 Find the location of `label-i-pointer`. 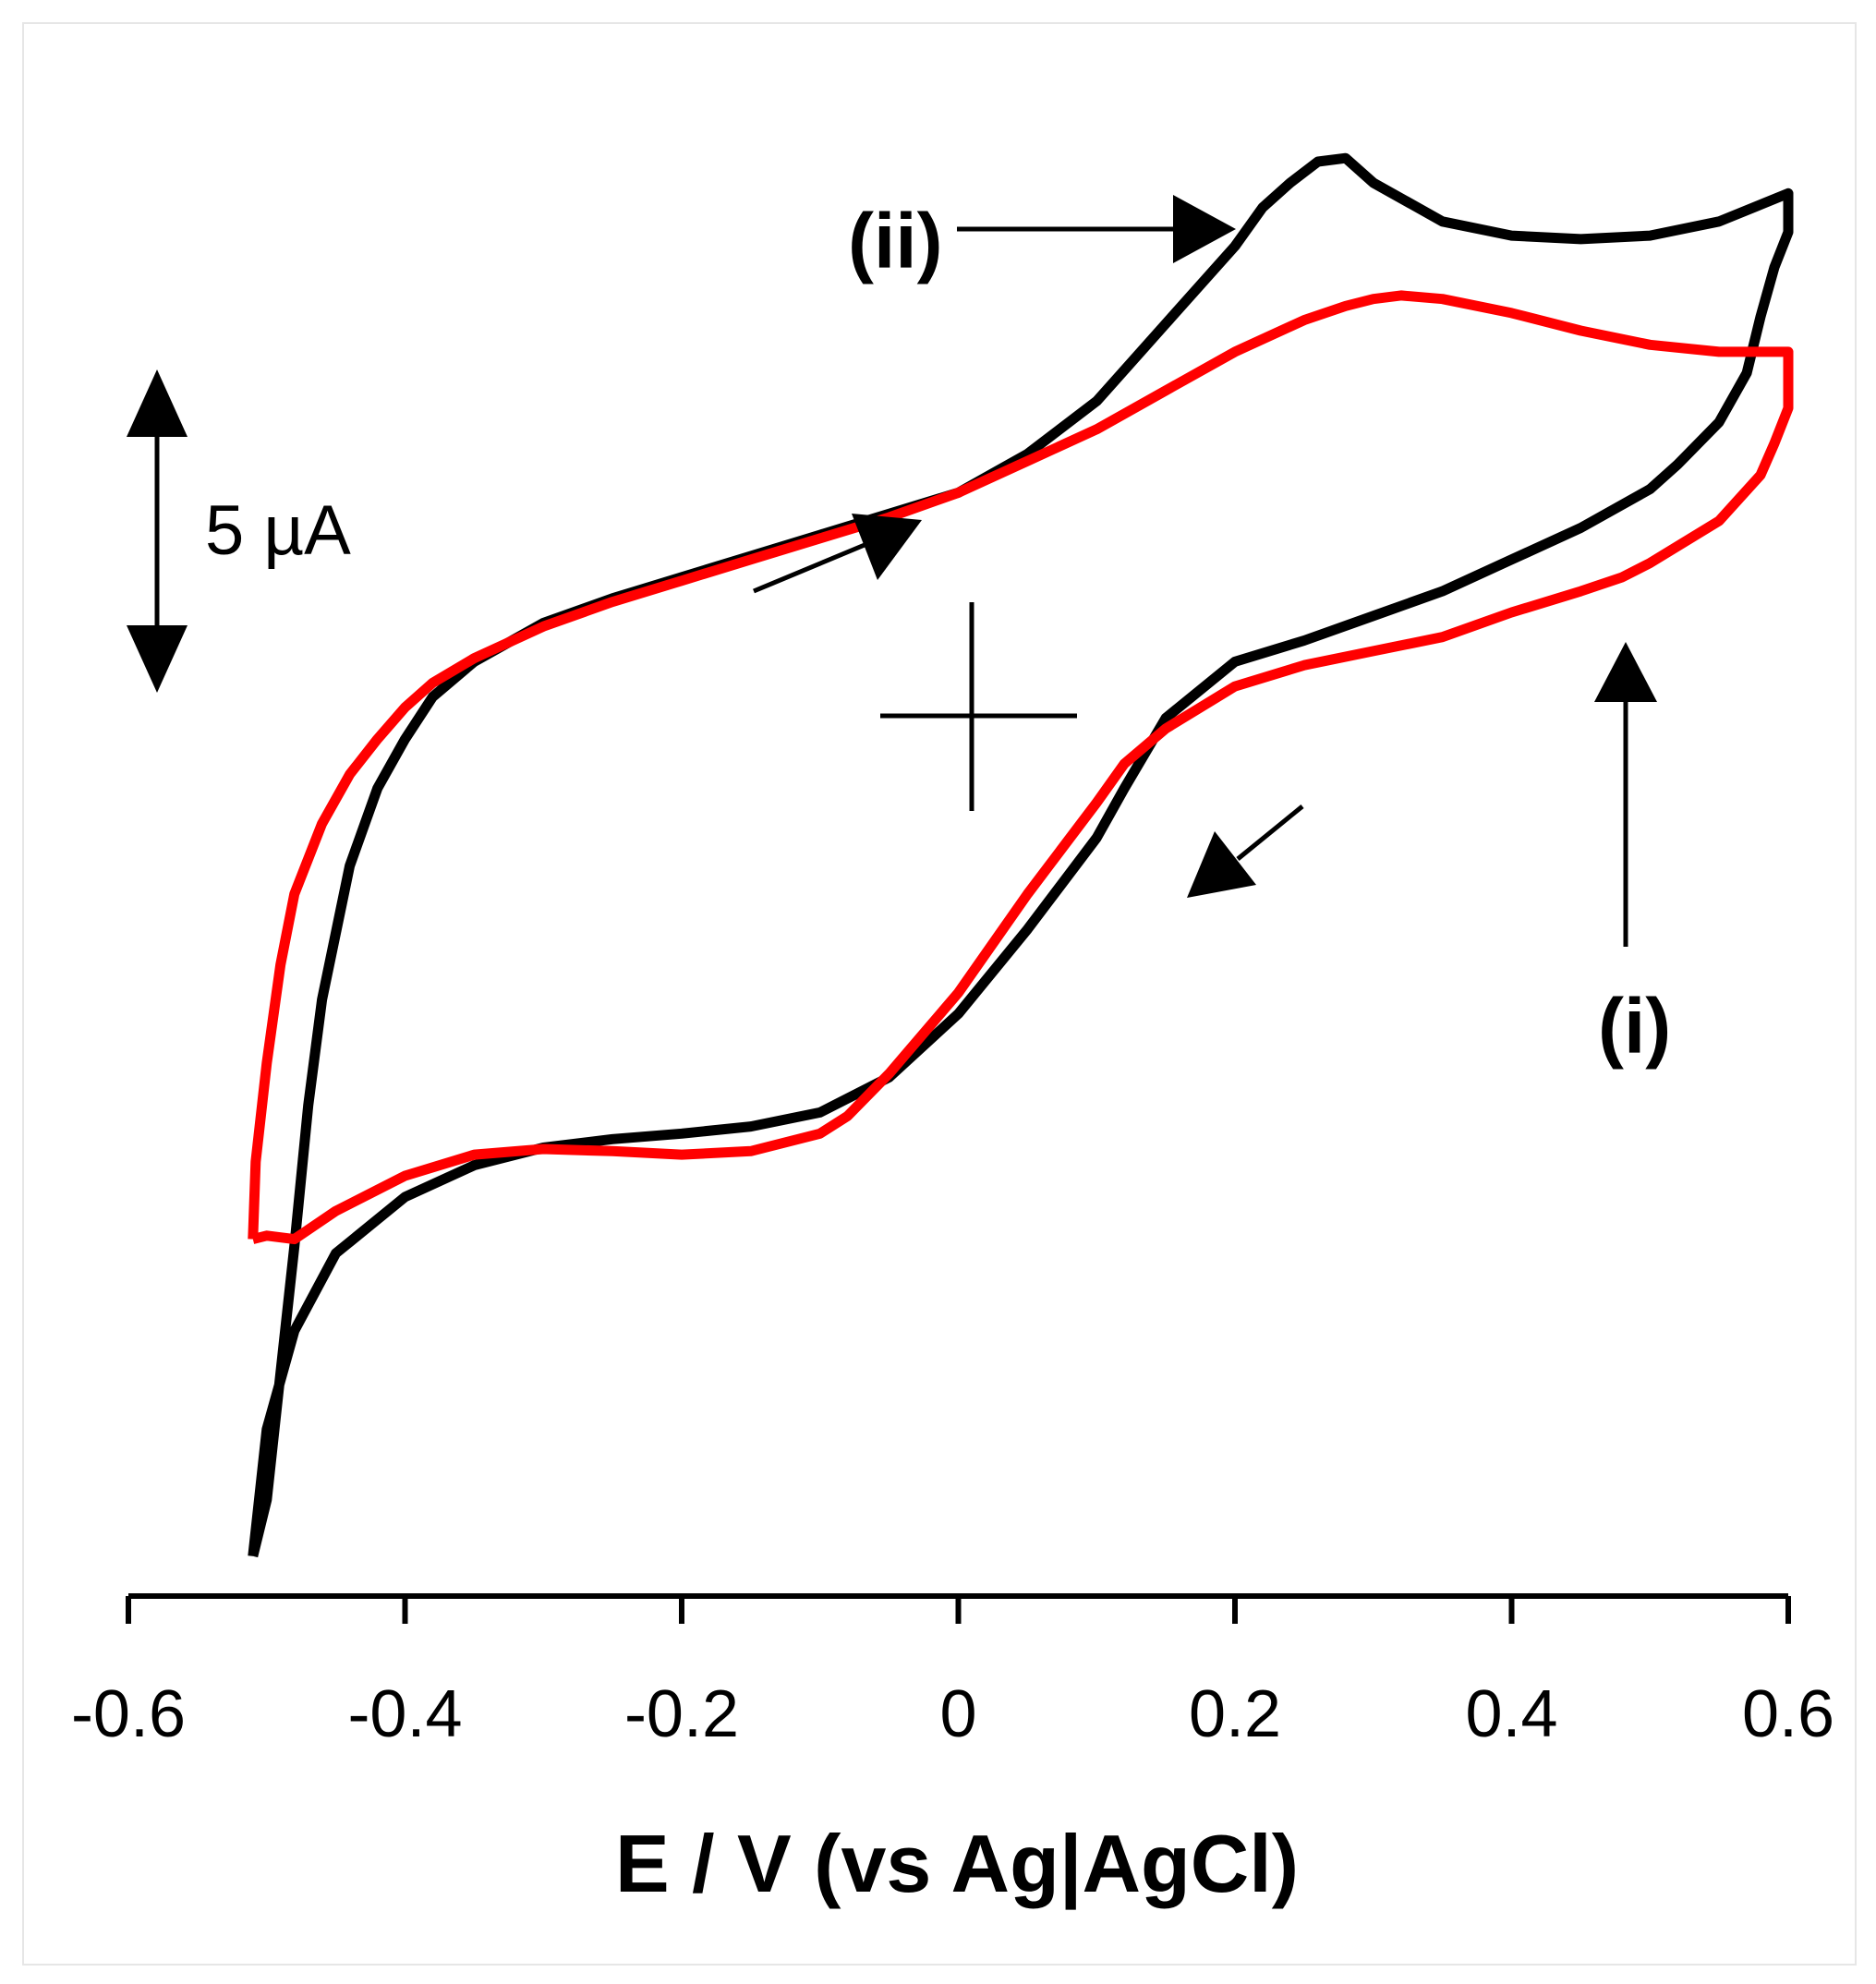

label-i-pointer is located at coordinates (1625, 795).